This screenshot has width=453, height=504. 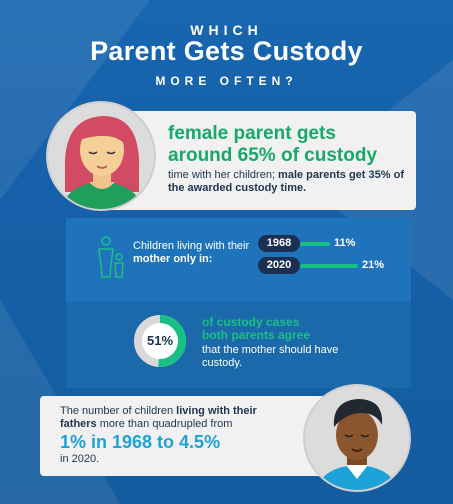 I want to click on fathers-body-bold: living with their fathers, so click(x=158, y=417).